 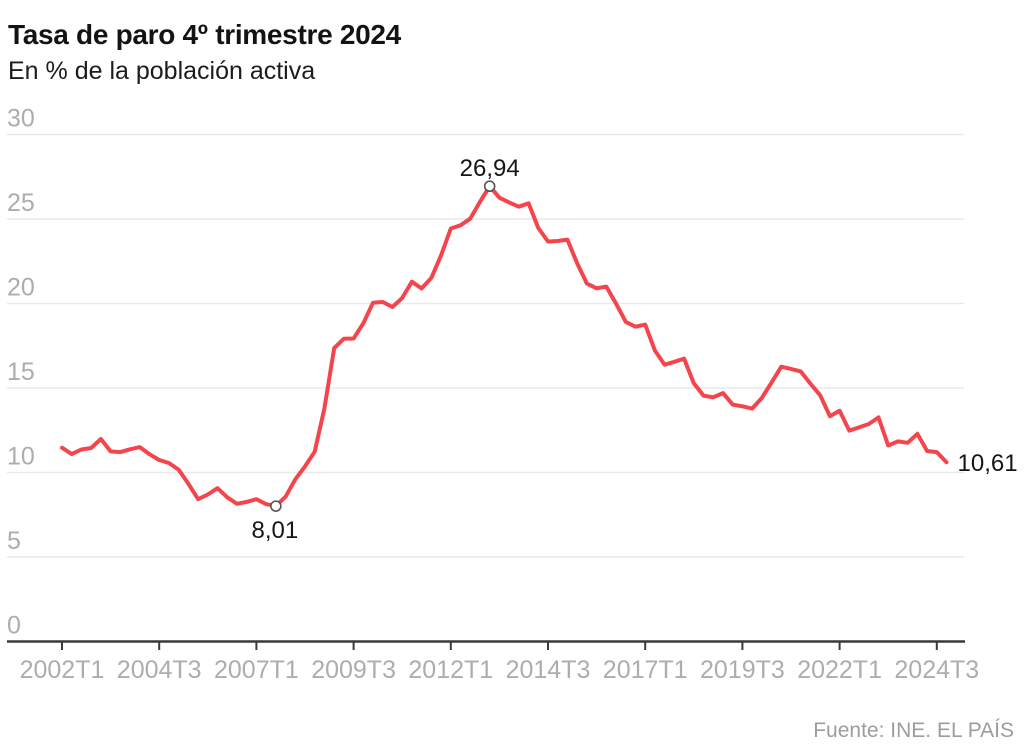 I want to click on latest-value-label: 10,61, so click(x=988, y=463).